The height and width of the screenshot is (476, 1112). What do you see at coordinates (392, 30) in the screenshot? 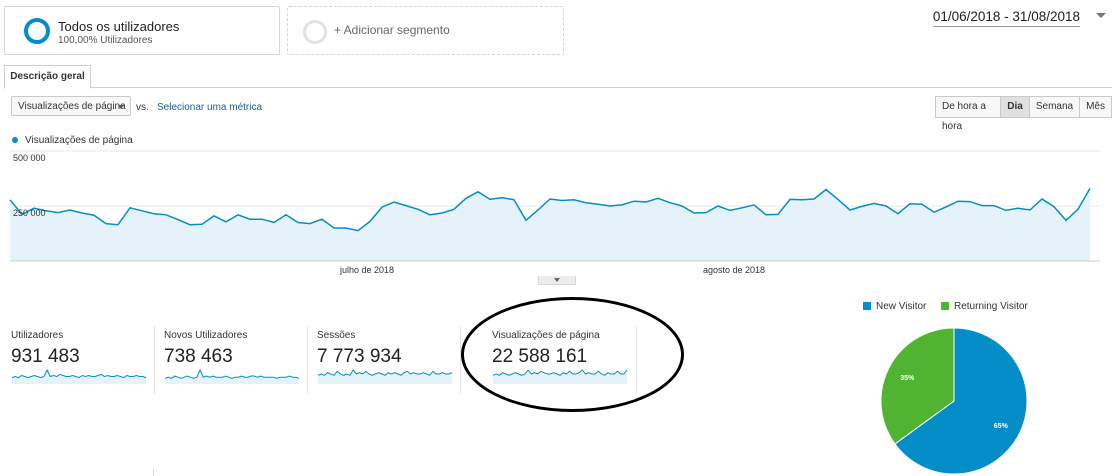
I see `add-segment-label: + Adicionar segmento` at bounding box center [392, 30].